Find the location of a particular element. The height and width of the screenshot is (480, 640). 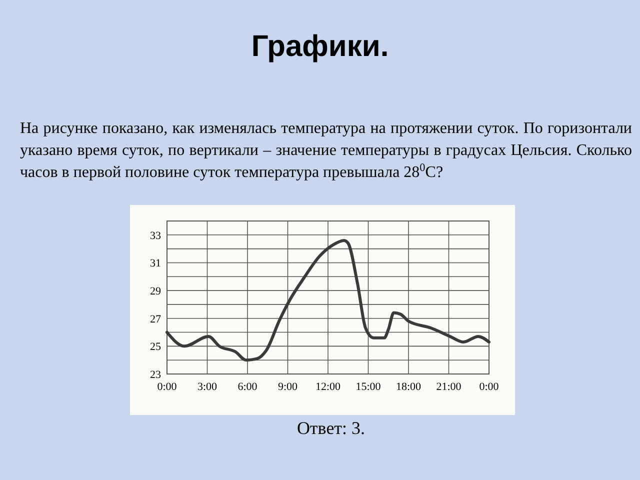

x-tick-label: 6:00 is located at coordinates (248, 387).